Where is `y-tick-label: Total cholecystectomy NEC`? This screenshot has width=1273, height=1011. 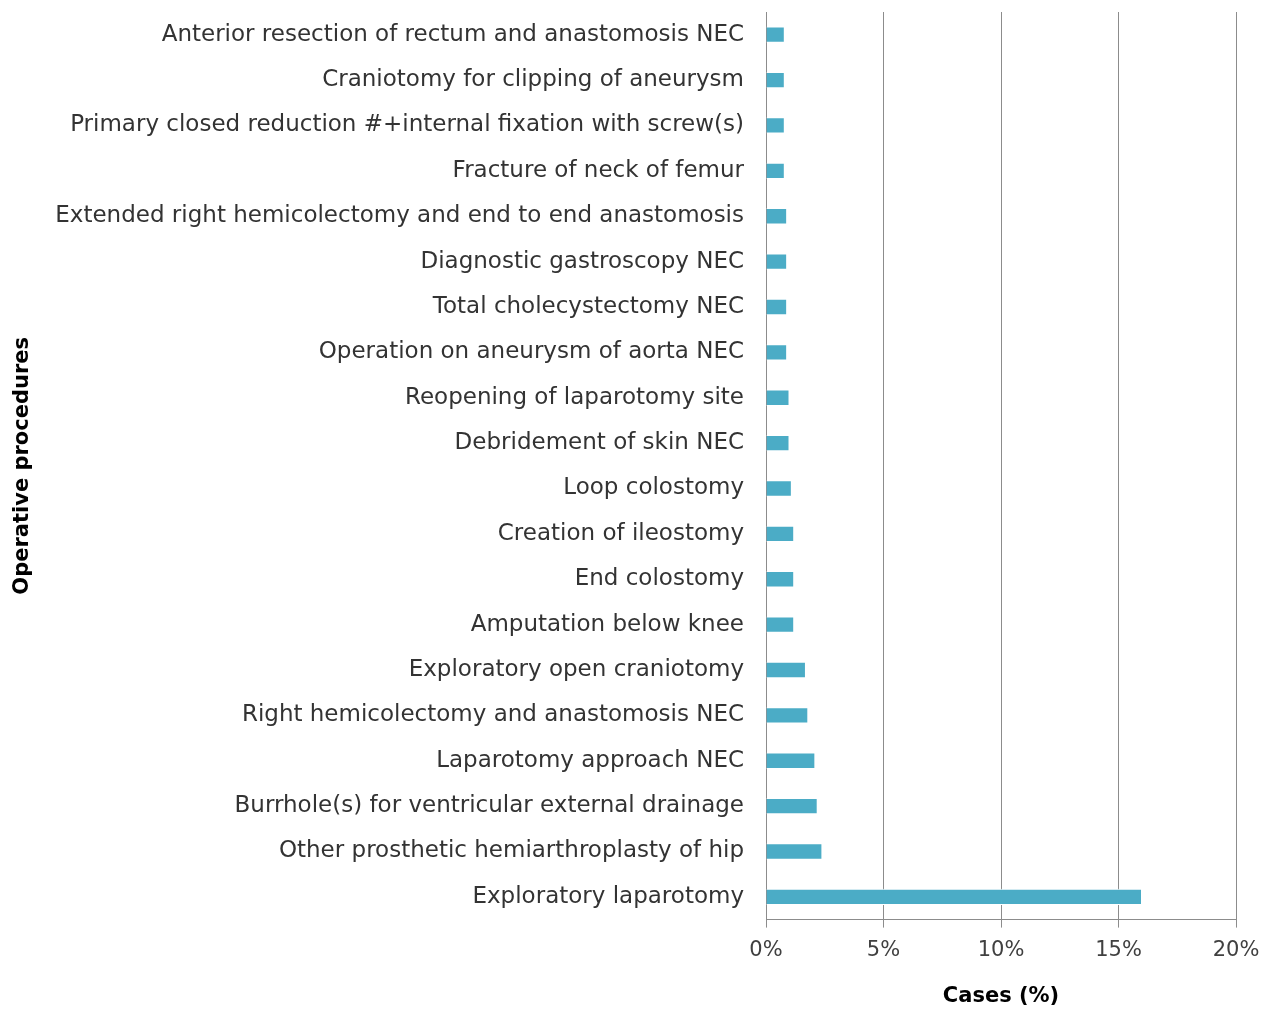
y-tick-label: Total cholecystectomy NEC is located at coordinates (587, 304).